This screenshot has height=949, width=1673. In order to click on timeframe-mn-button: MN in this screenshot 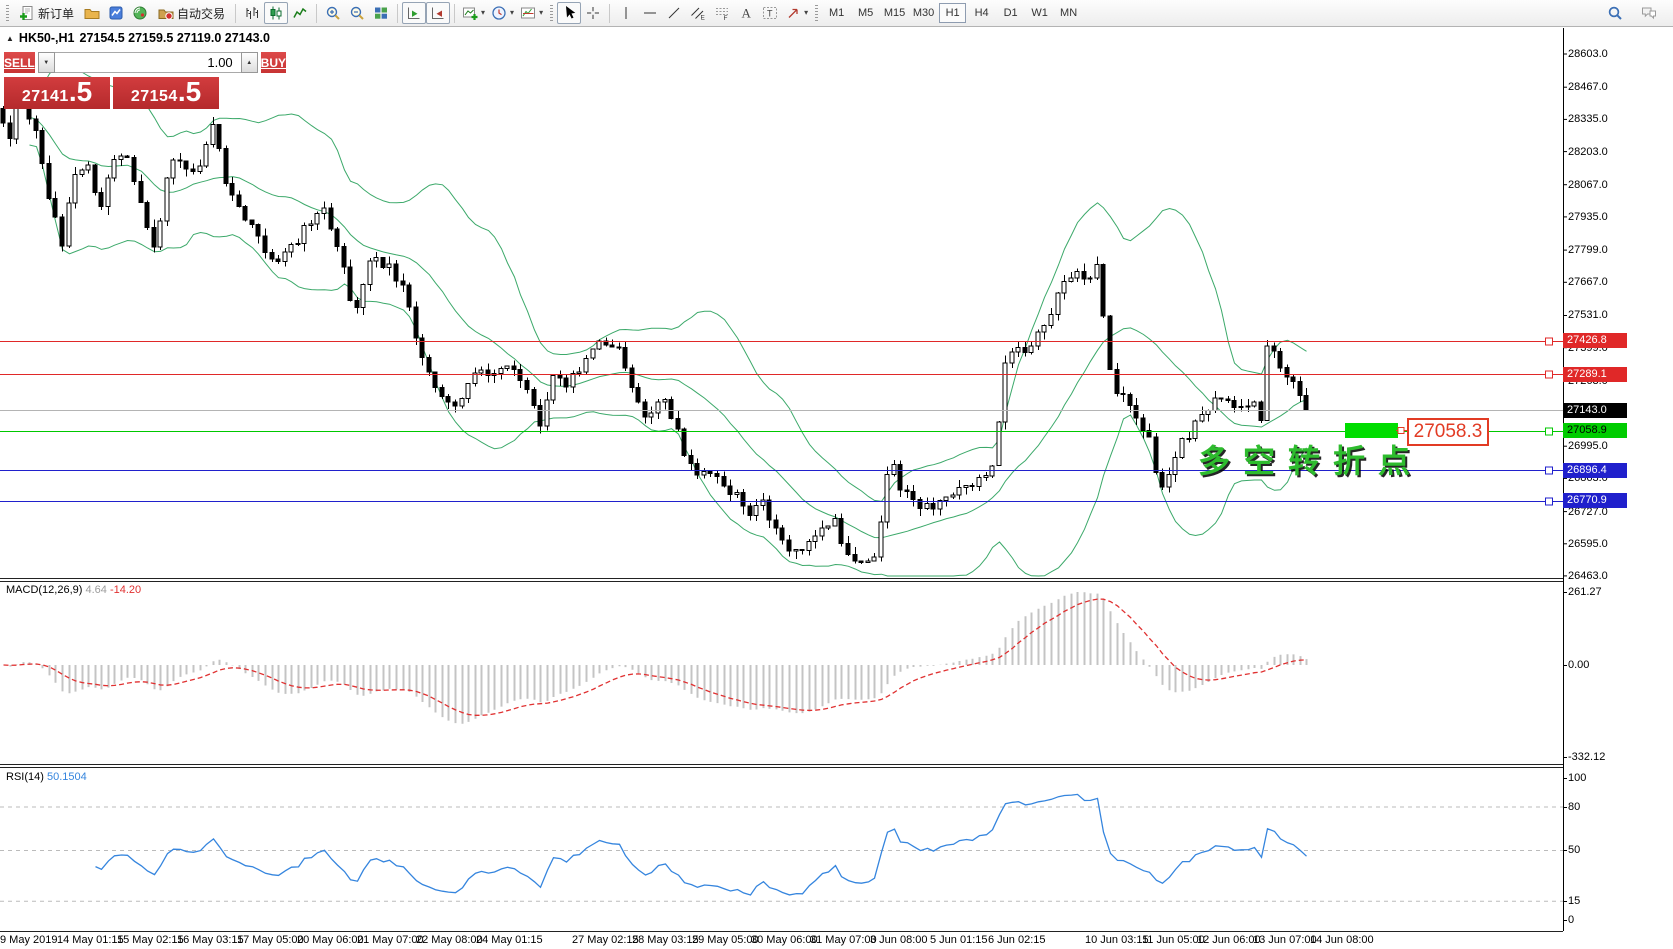, I will do `click(1069, 13)`.